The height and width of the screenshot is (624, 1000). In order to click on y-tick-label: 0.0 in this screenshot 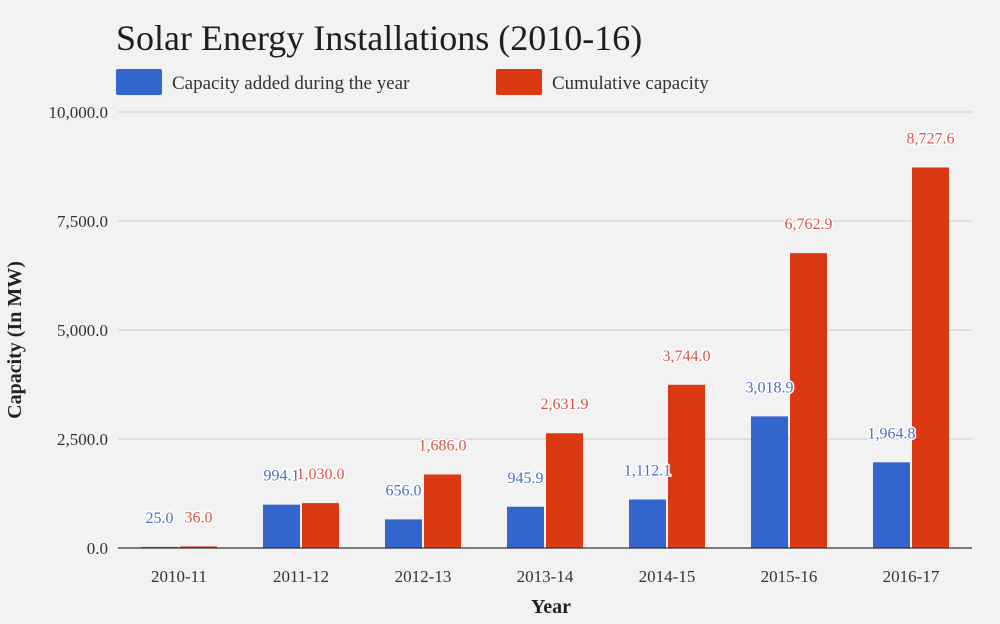, I will do `click(97, 548)`.